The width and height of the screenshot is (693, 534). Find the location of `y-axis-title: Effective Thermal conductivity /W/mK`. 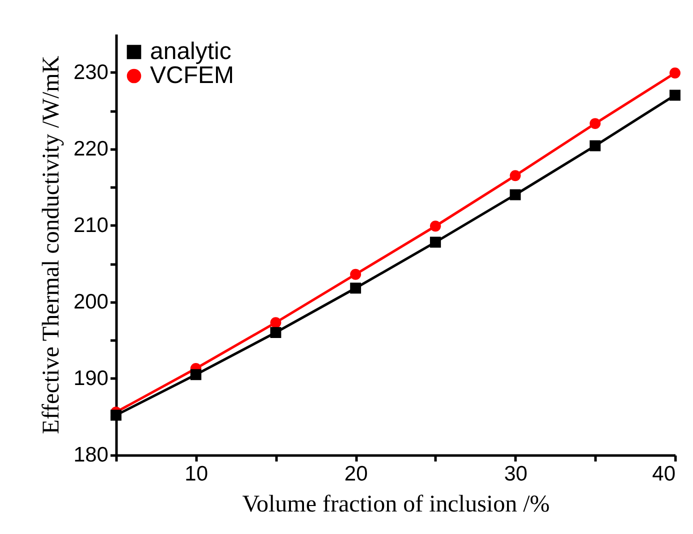

y-axis-title: Effective Thermal conductivity /W/mK is located at coordinates (51, 244).